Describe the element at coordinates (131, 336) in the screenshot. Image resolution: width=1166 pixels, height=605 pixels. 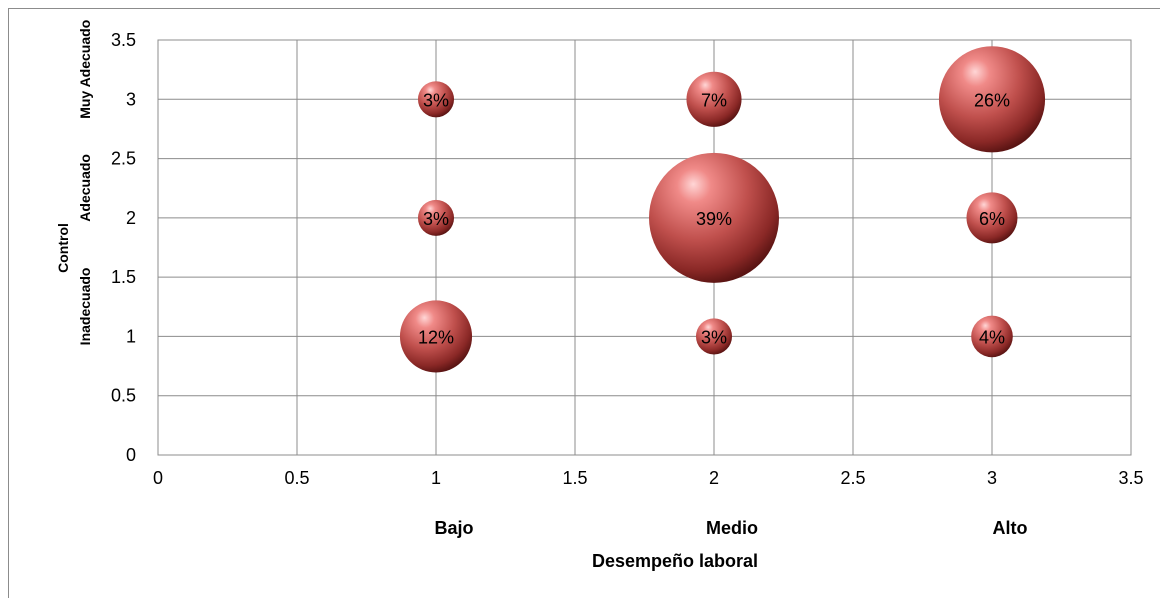
I see `y-tick-label: 1` at that location.